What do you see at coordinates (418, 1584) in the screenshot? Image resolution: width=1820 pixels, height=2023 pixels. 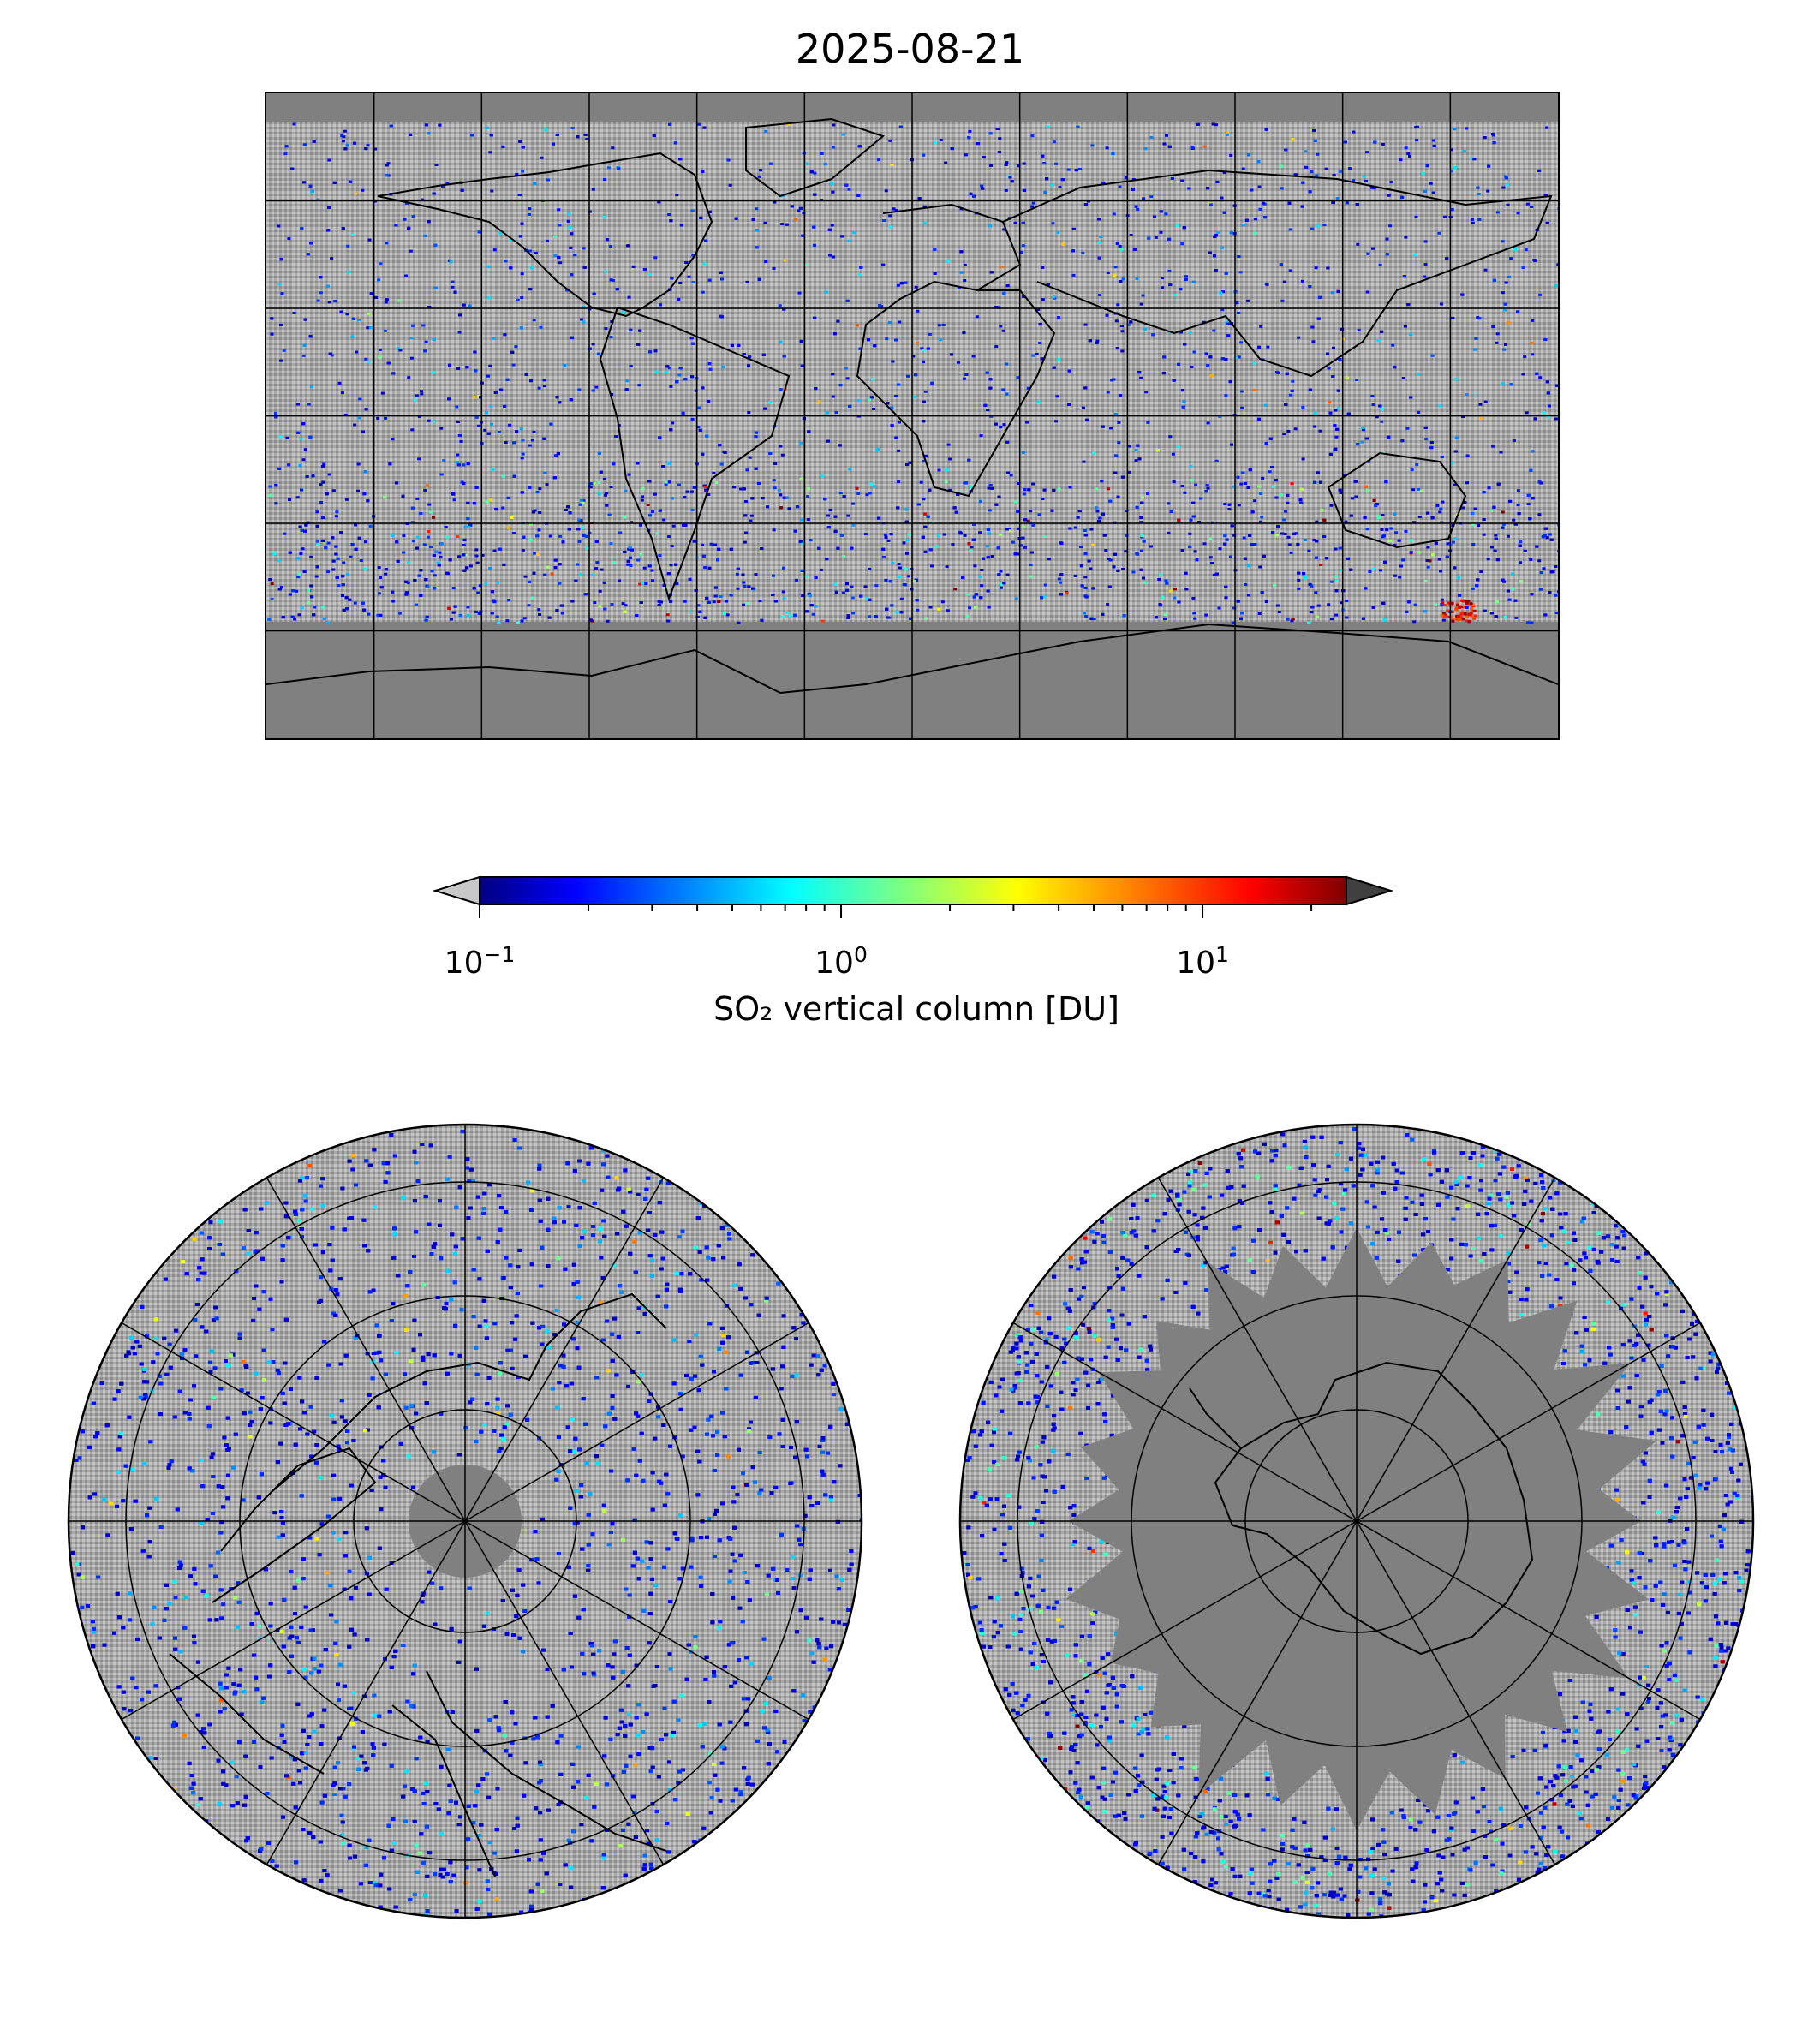 I see `coastlines` at bounding box center [418, 1584].